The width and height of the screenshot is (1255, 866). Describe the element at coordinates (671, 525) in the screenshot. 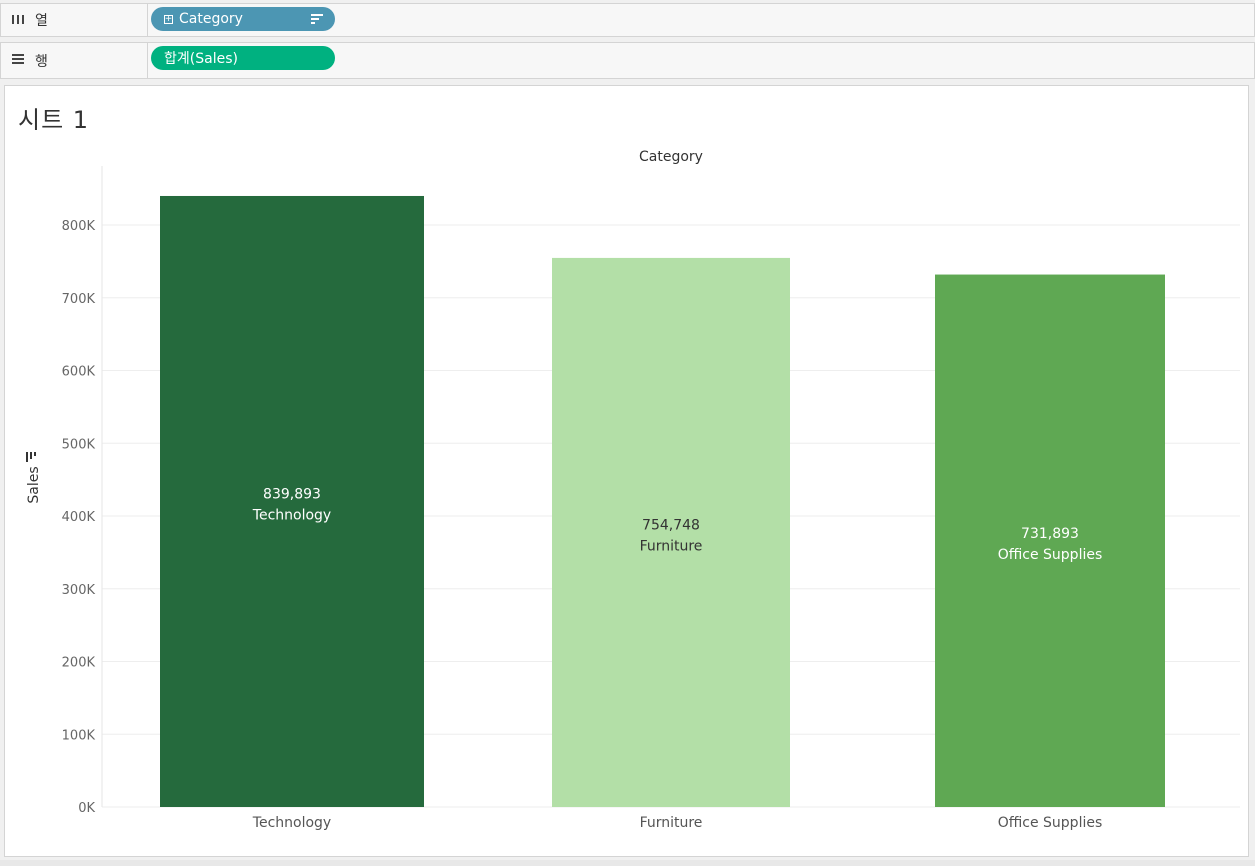

I see `bar-value-label: 754,748` at that location.